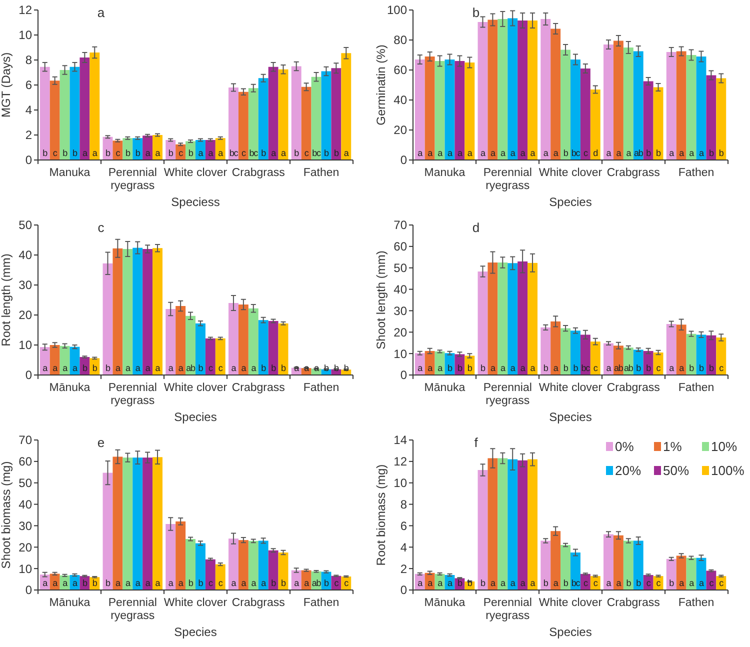 This screenshot has height=647, width=750. What do you see at coordinates (196, 173) in the screenshot?
I see `x-tick-label: White clover` at bounding box center [196, 173].